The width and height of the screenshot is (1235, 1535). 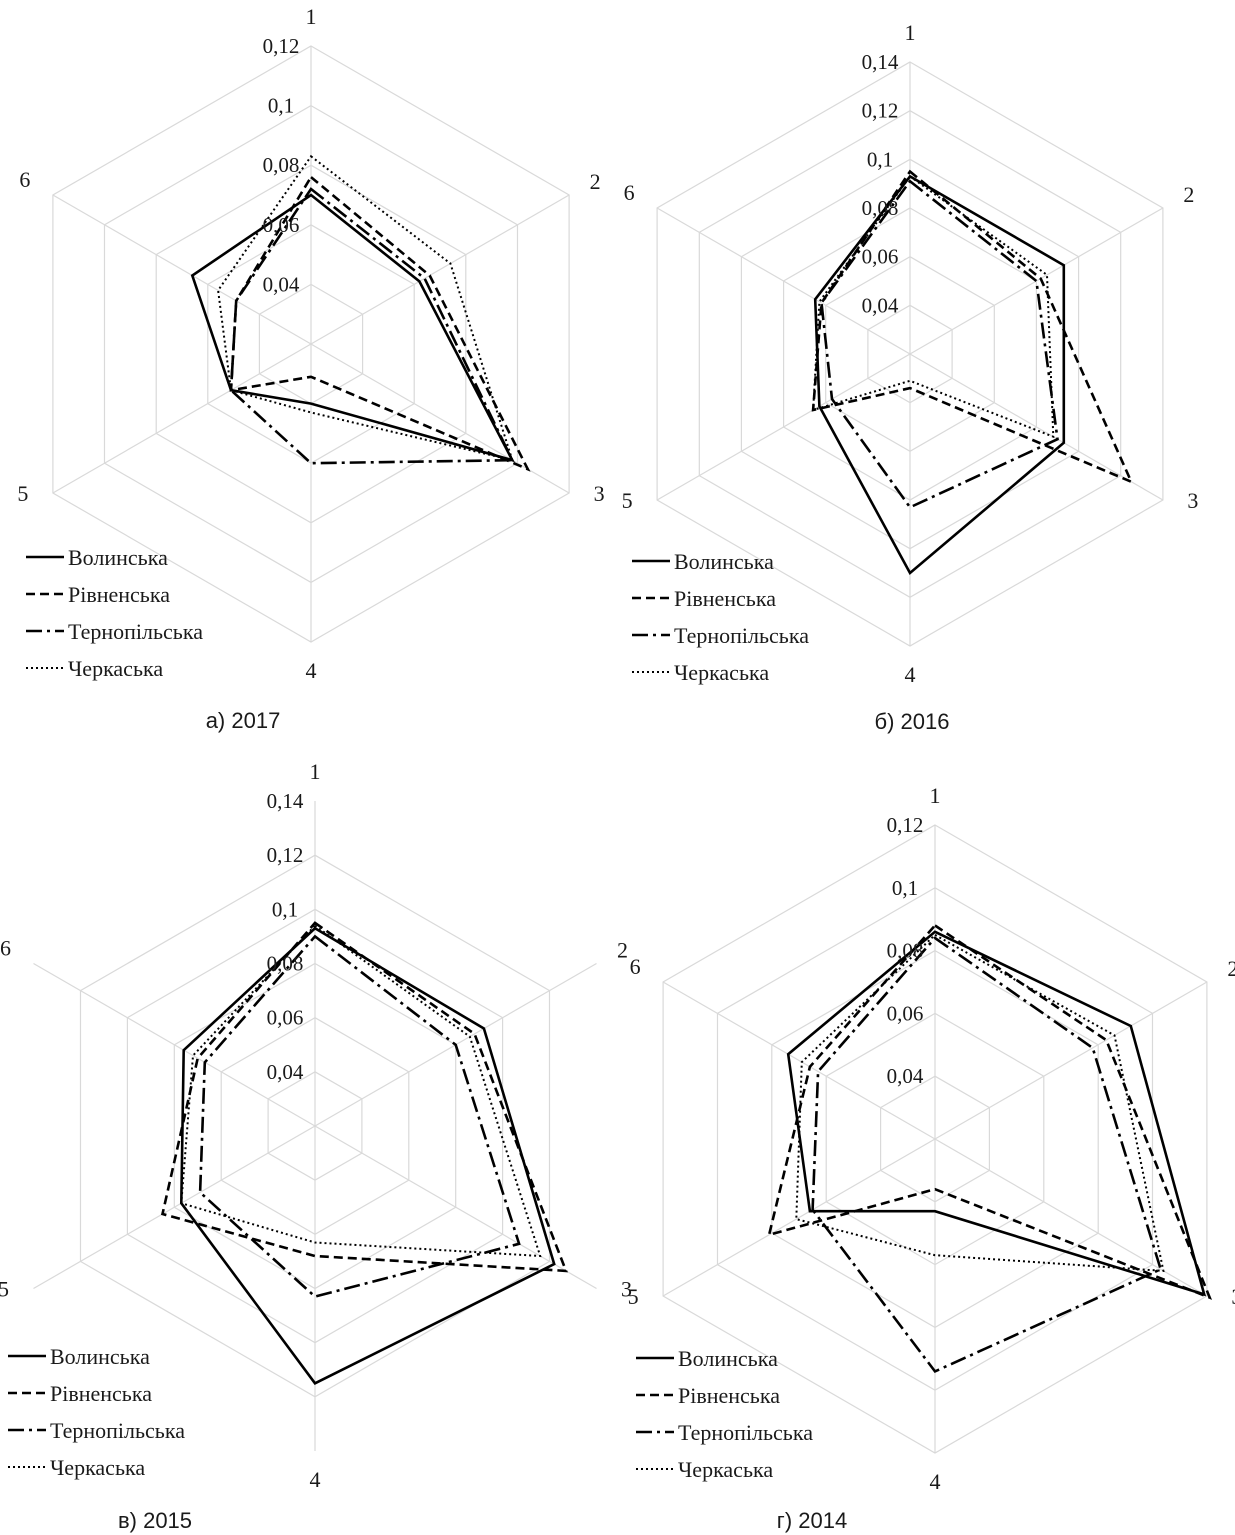 What do you see at coordinates (912, 721) in the screenshot?
I see `panel-caption-b: б) 2016` at bounding box center [912, 721].